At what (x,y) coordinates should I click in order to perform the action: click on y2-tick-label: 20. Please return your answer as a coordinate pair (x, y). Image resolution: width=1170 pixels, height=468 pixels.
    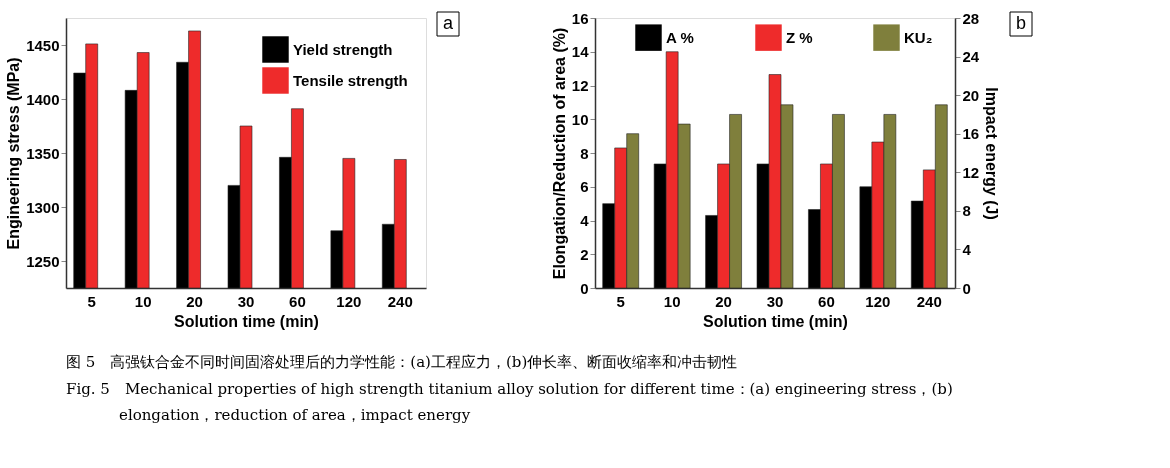
    Looking at the image, I should click on (971, 95).